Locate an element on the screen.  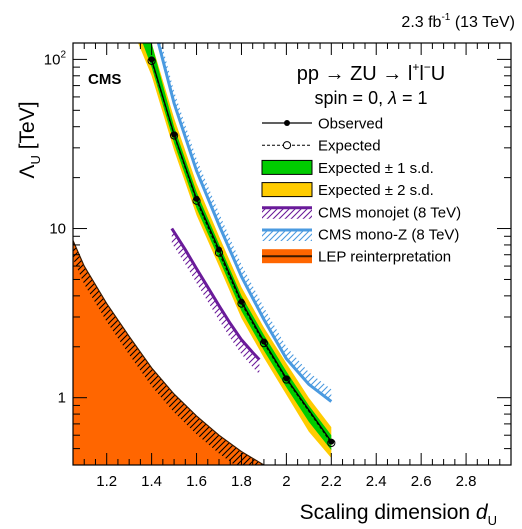
legend-entry-observed: Observed is located at coordinates (322, 124).